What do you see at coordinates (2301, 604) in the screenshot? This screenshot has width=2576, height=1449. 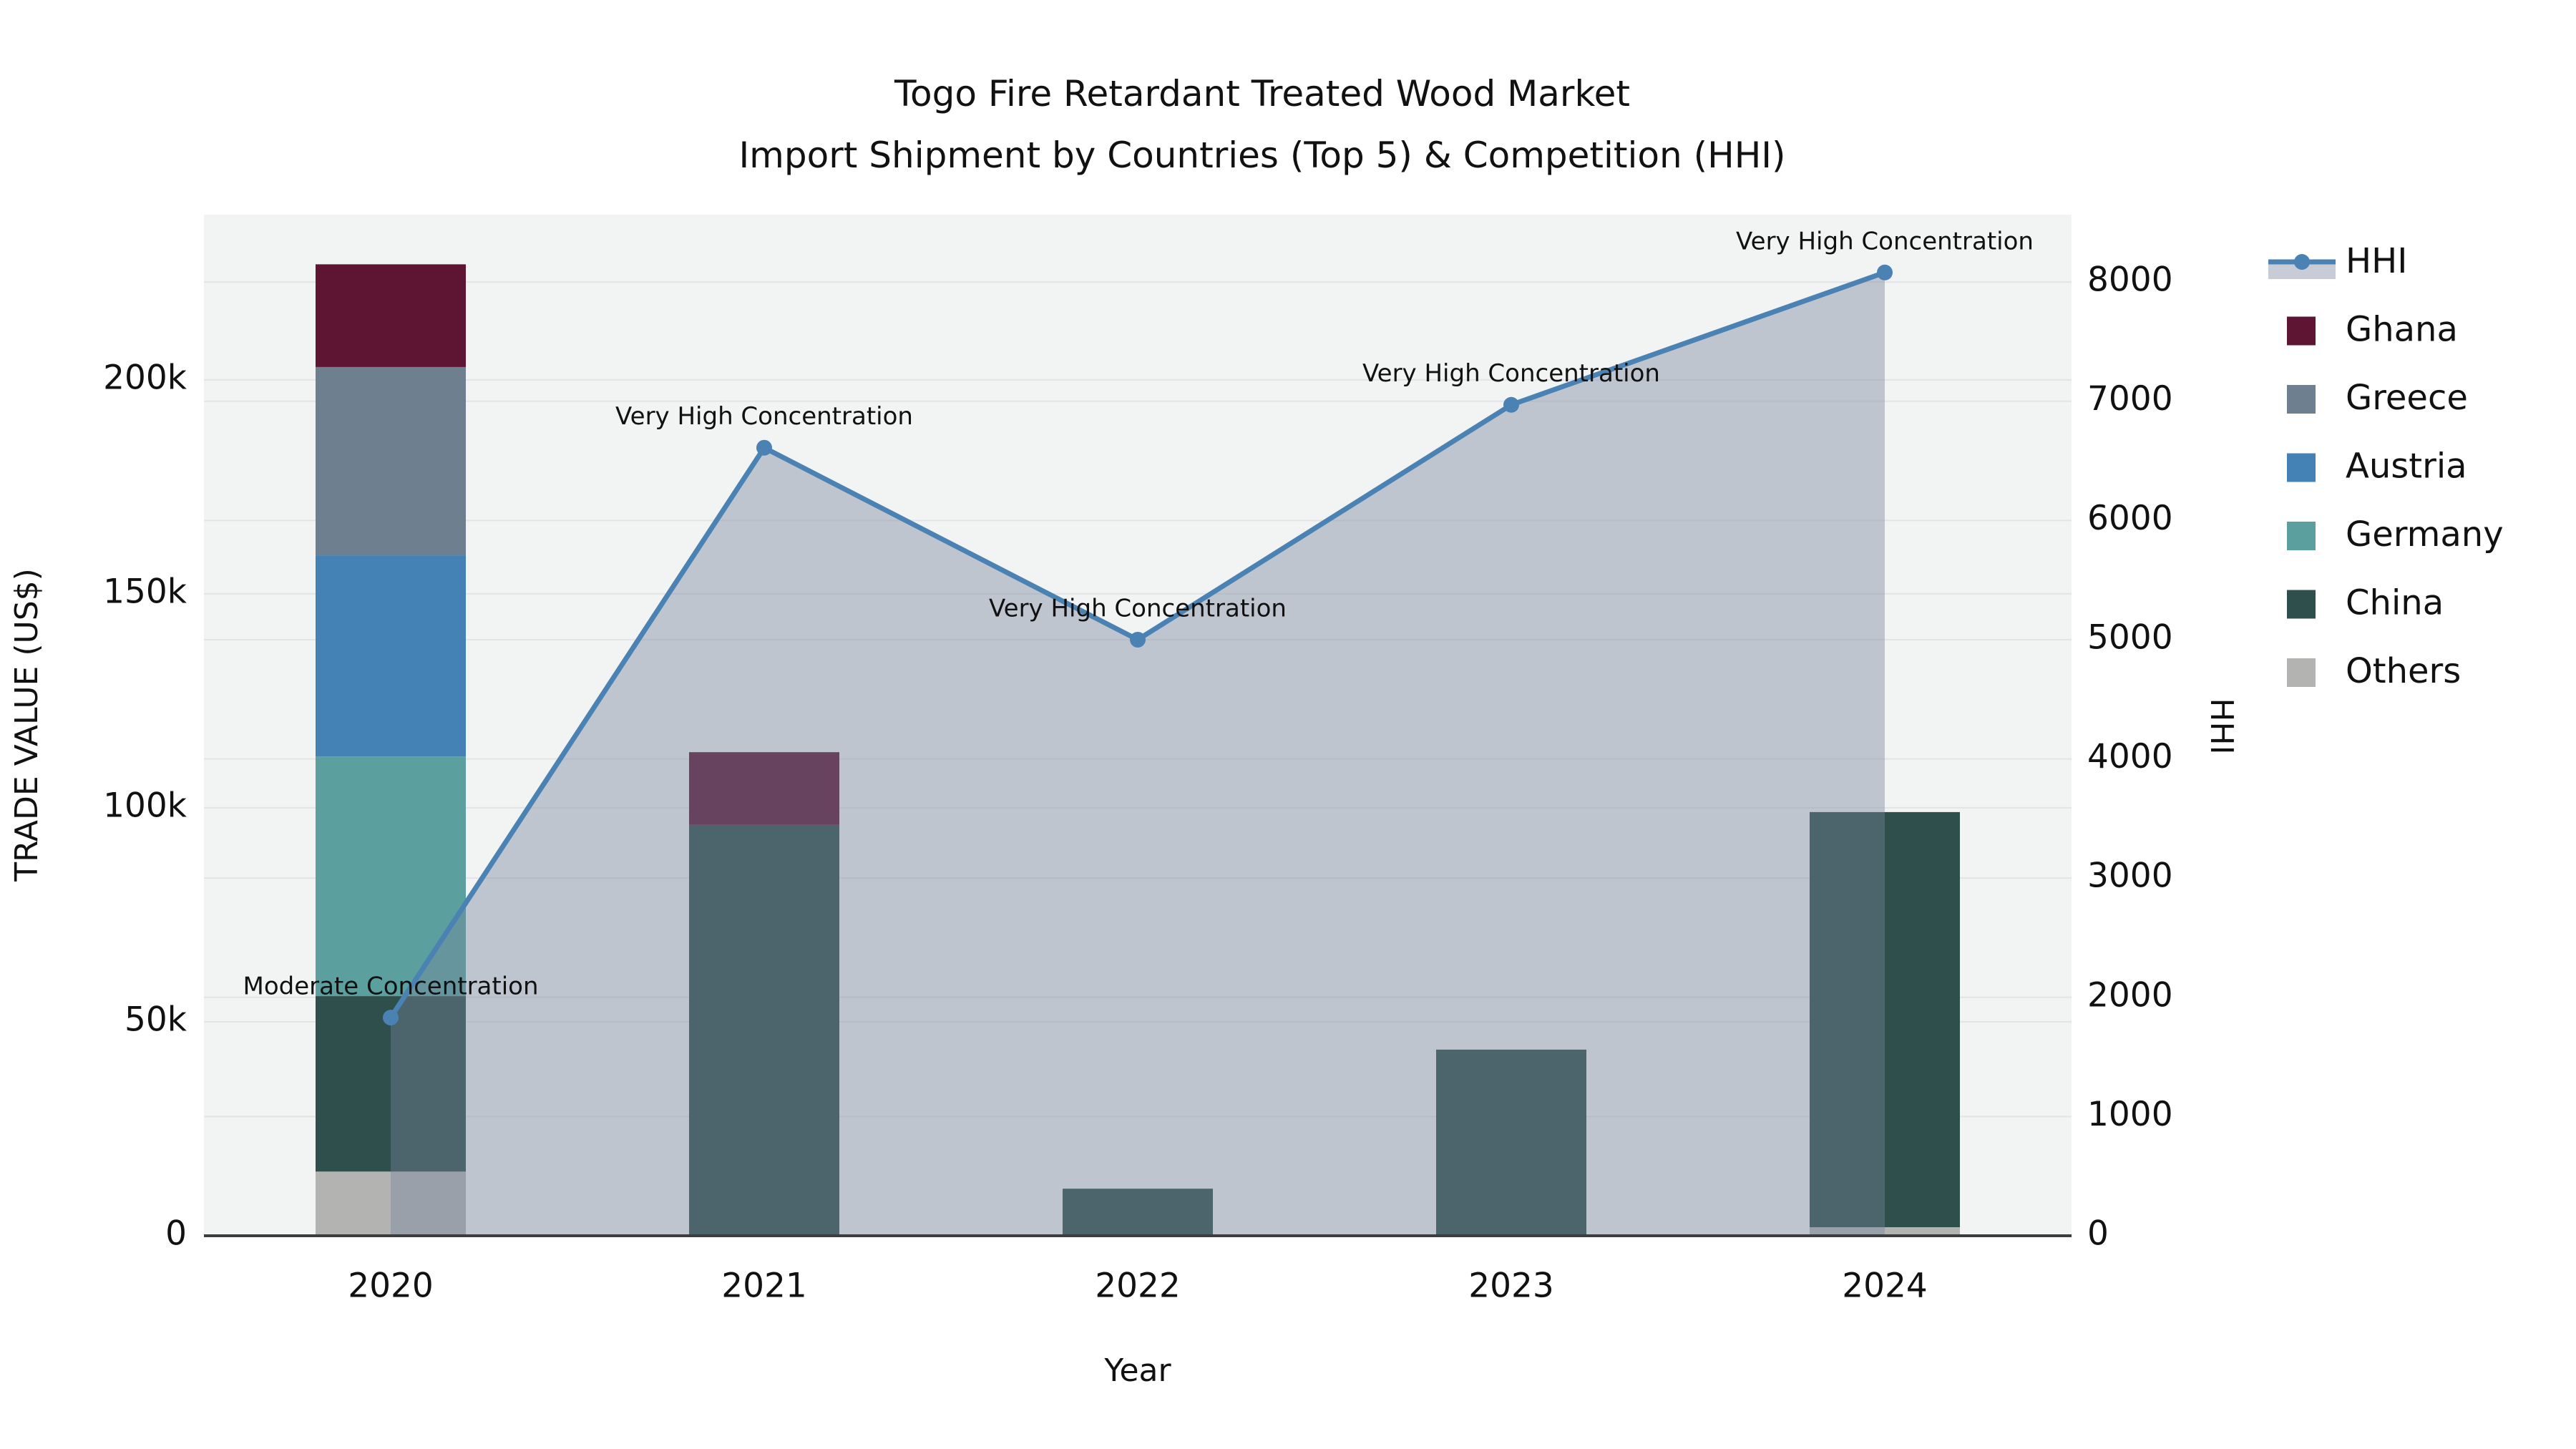 I see `legend-swatch-china` at bounding box center [2301, 604].